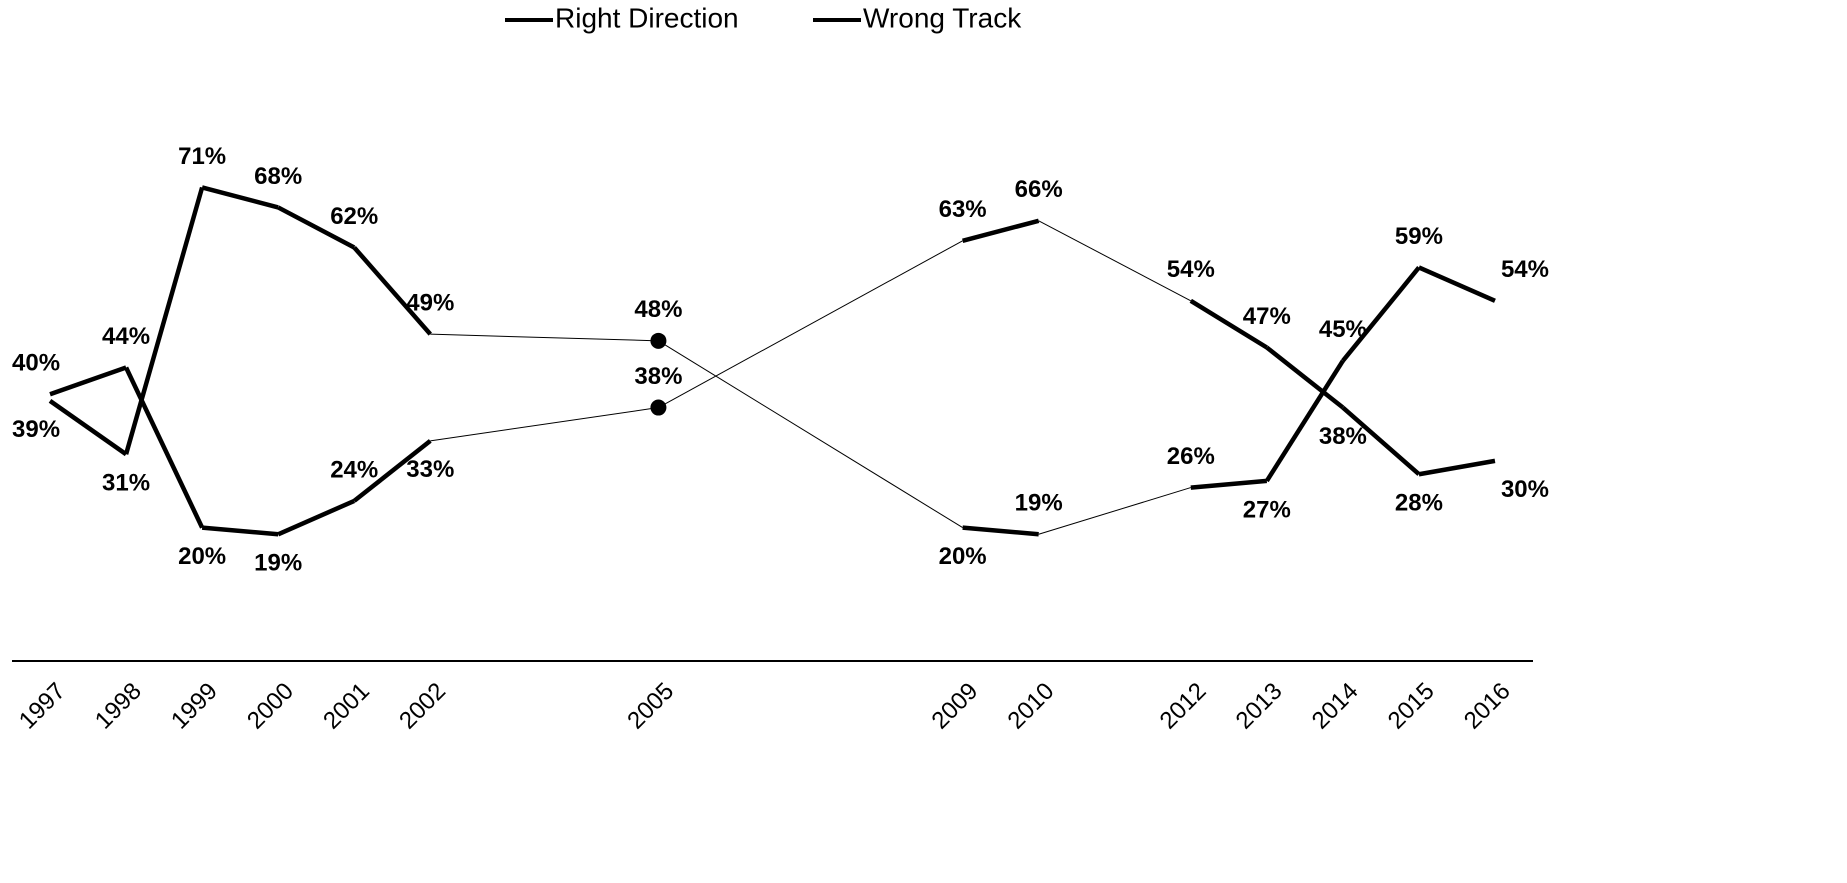 This screenshot has width=1847, height=883. I want to click on data-label: 30%, so click(1525, 489).